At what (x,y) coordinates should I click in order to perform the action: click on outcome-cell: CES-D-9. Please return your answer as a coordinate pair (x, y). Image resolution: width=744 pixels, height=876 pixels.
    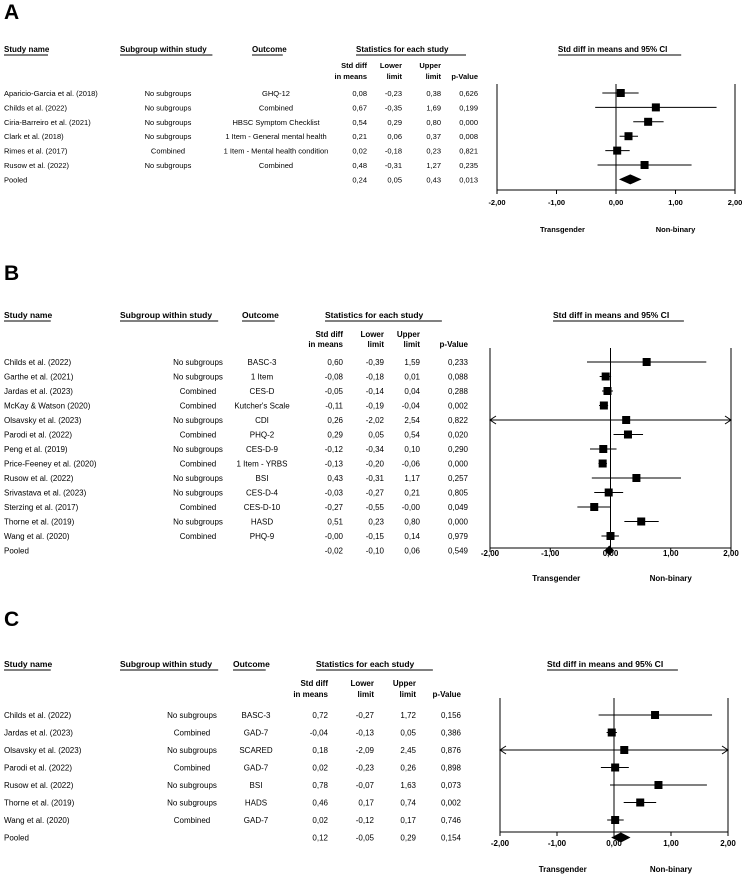
    Looking at the image, I should click on (262, 449).